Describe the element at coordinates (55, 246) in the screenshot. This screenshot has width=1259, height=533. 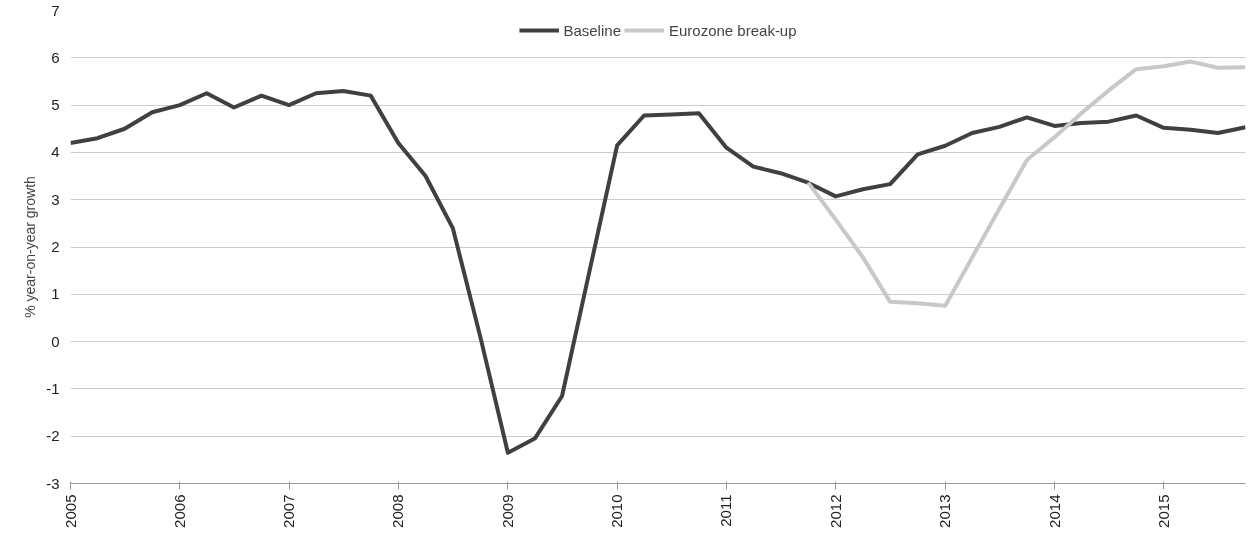
I see `y-tick-label: 2` at that location.